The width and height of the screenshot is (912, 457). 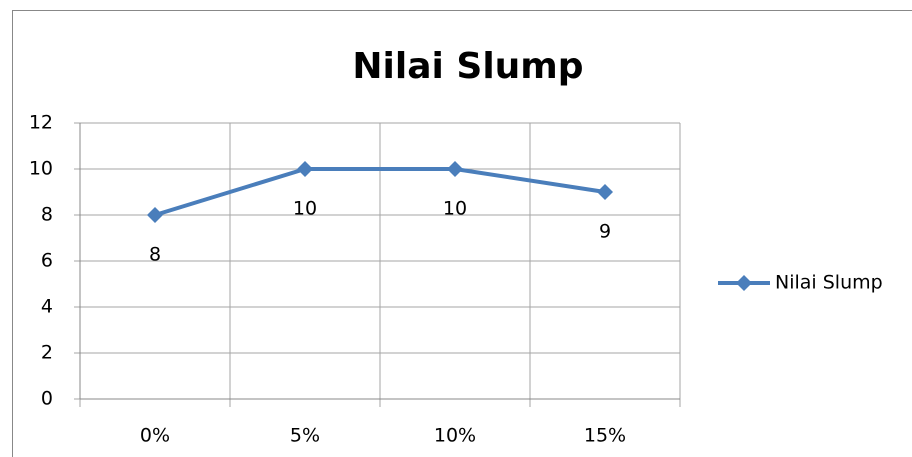 What do you see at coordinates (605, 232) in the screenshot?
I see `data-label: 9` at bounding box center [605, 232].